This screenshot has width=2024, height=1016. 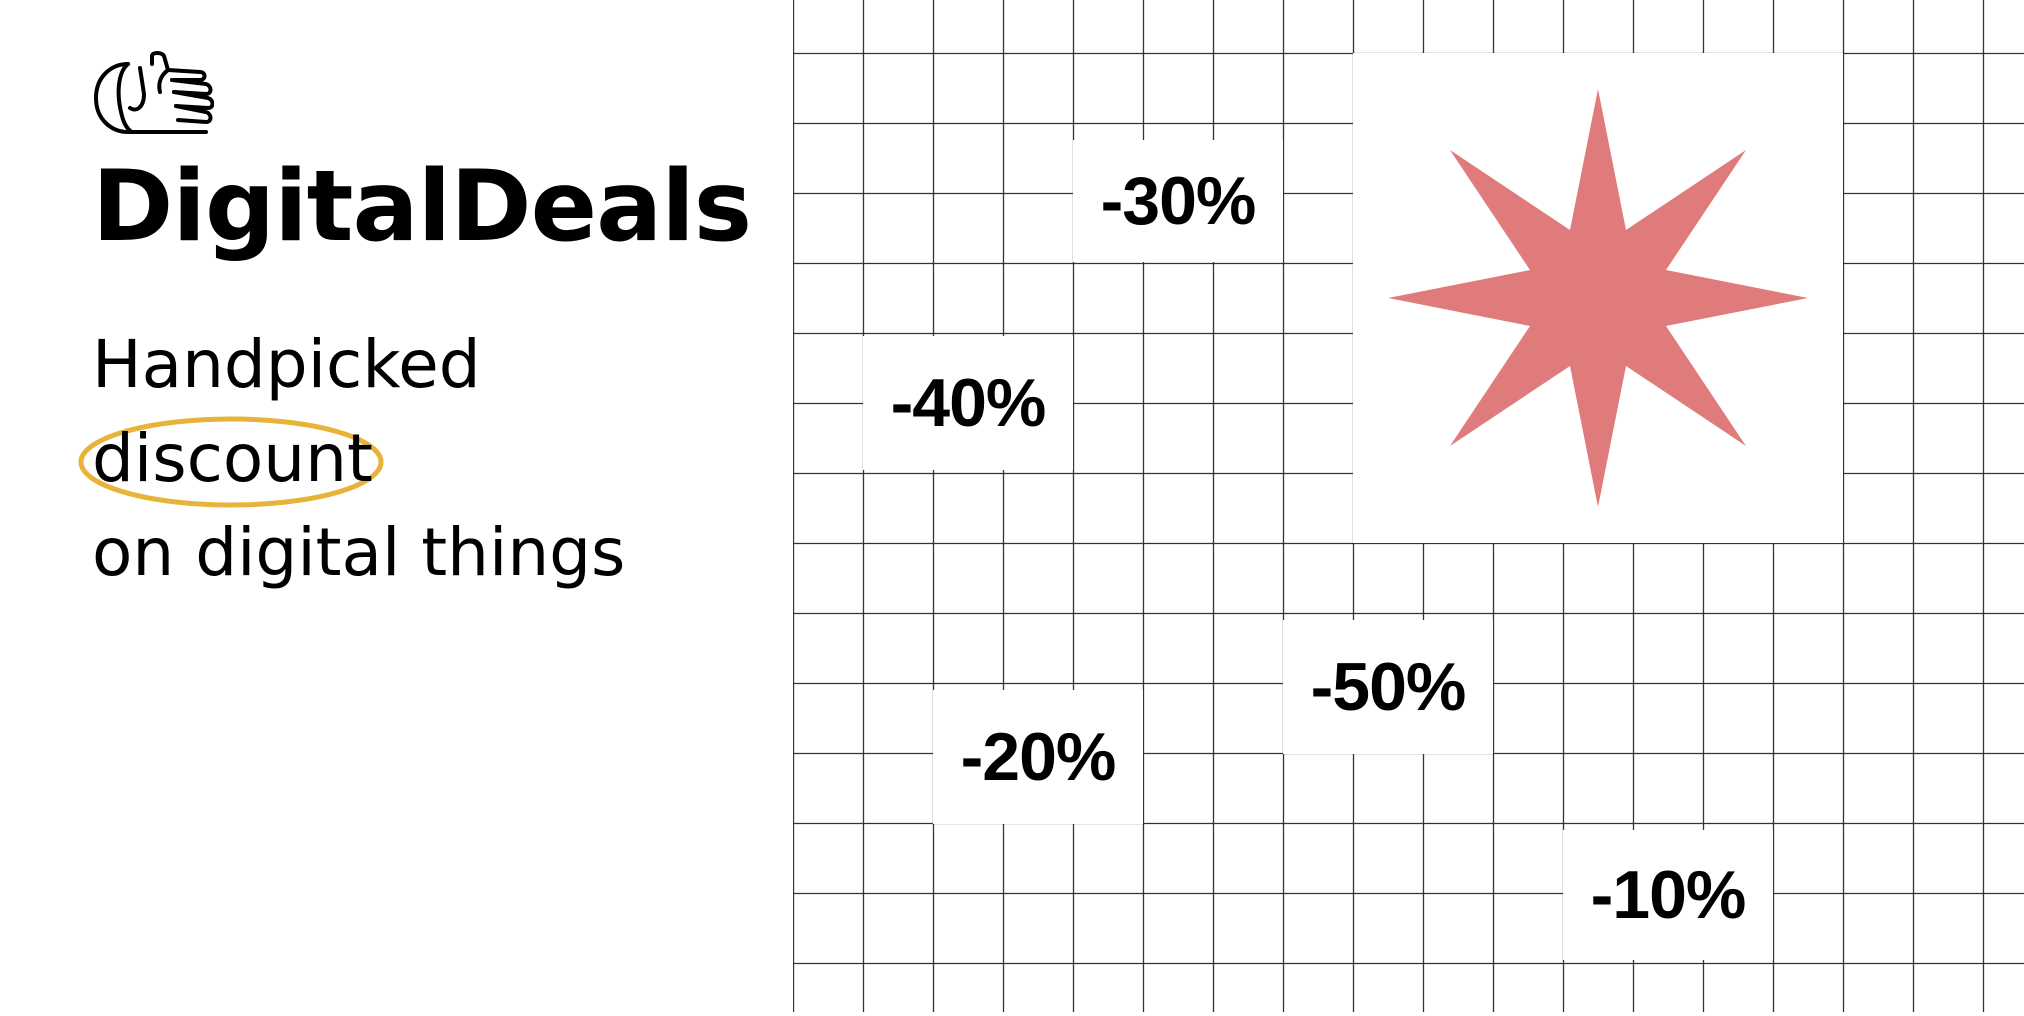 I want to click on eight-point-star-icon, so click(x=1598, y=298).